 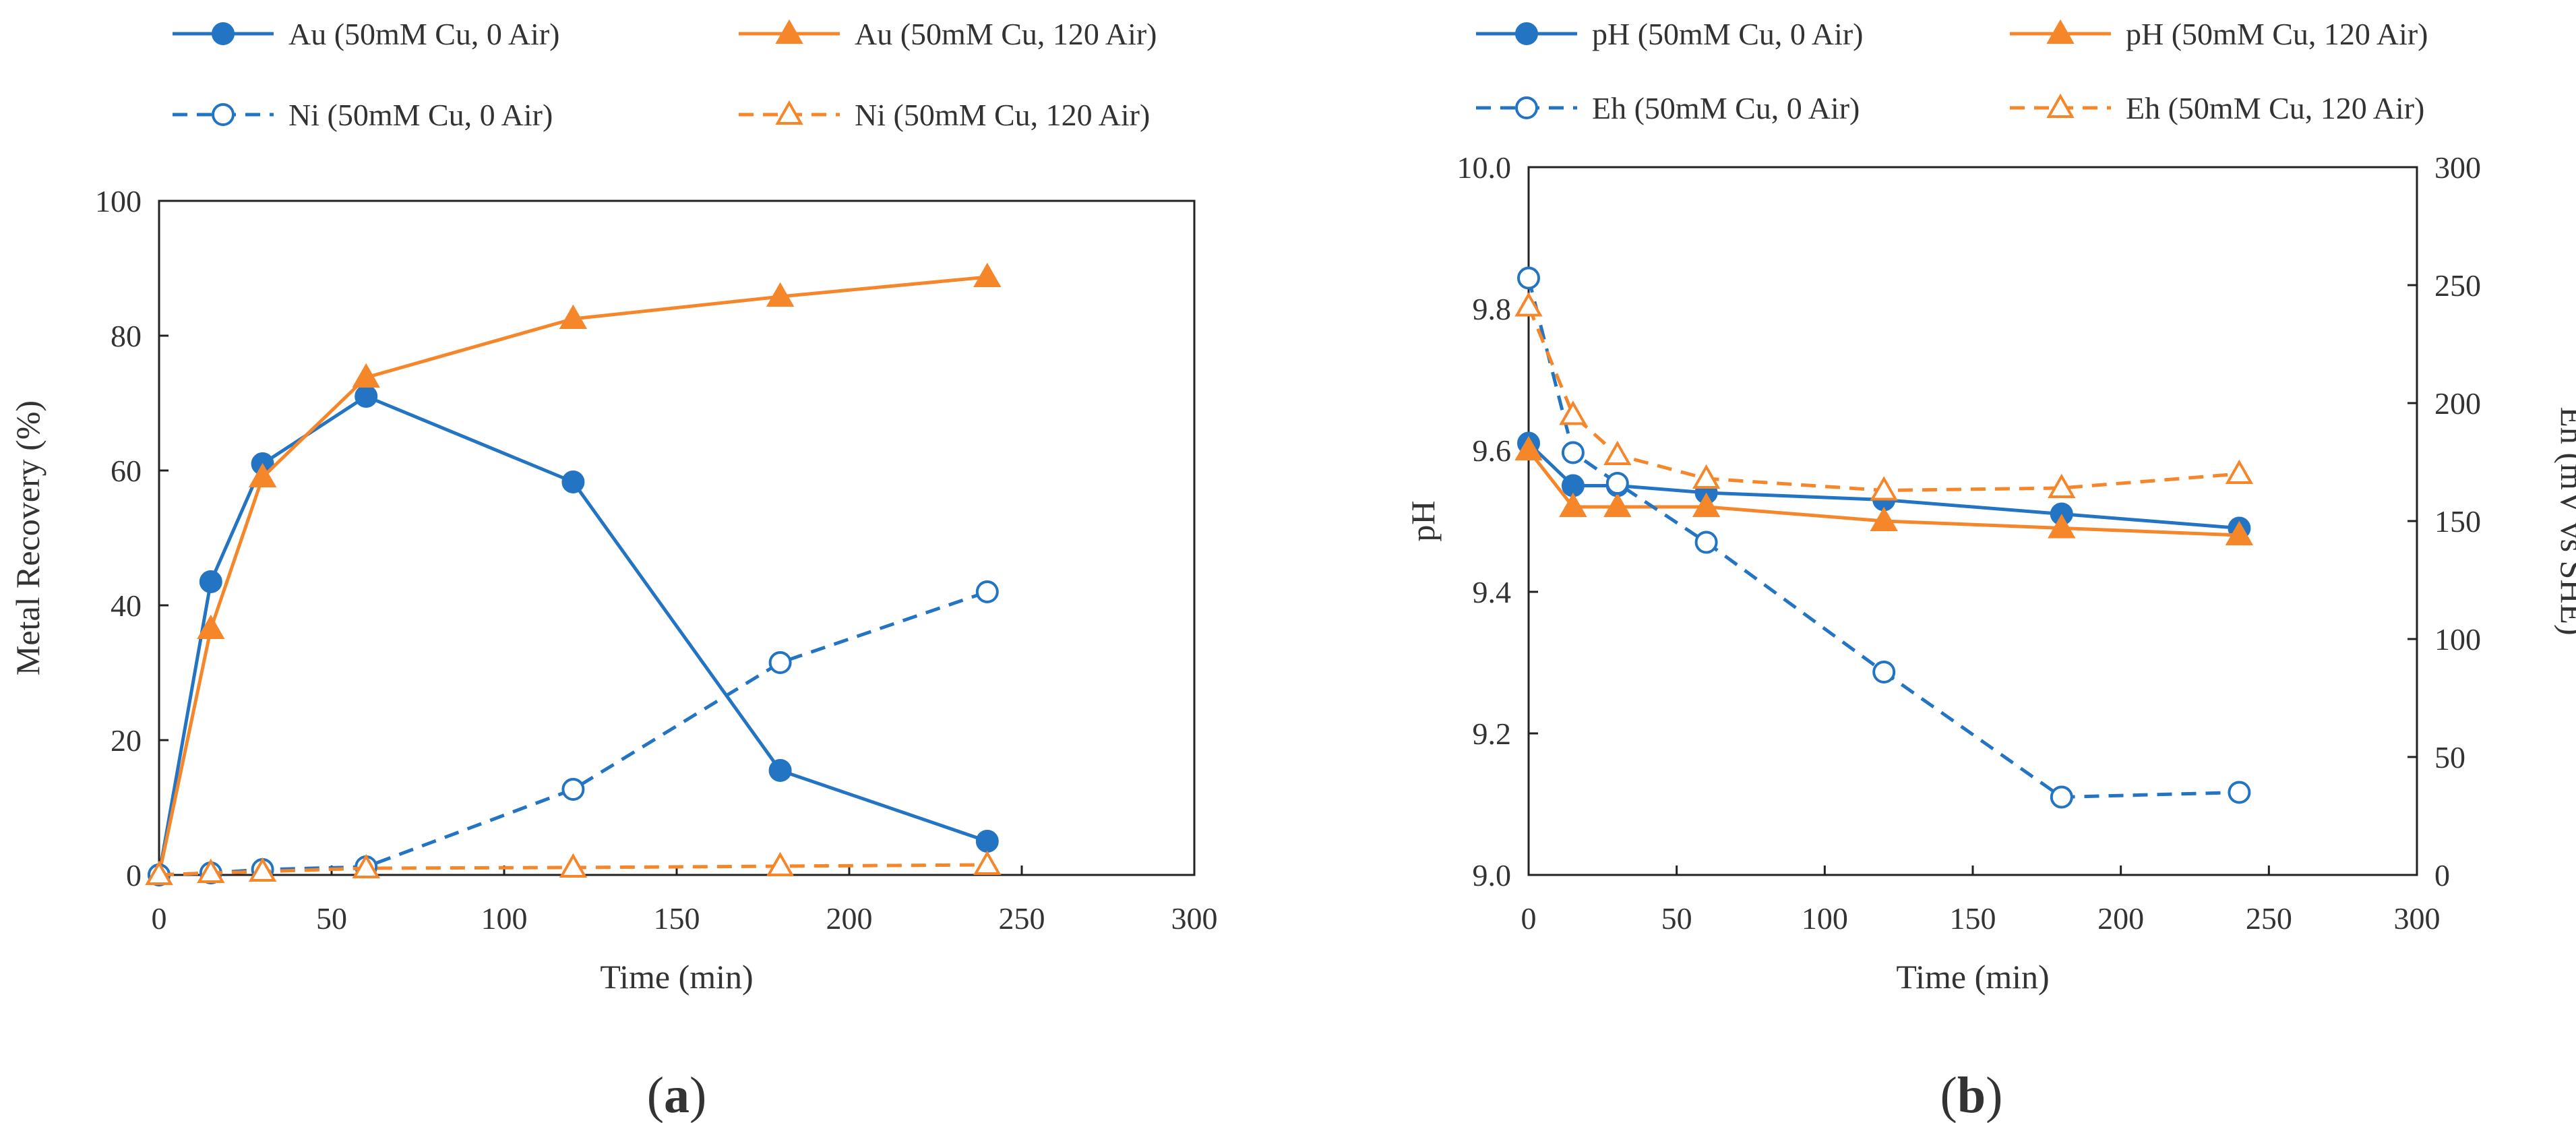 I want to click on x-tick-label: 300, so click(x=2418, y=918).